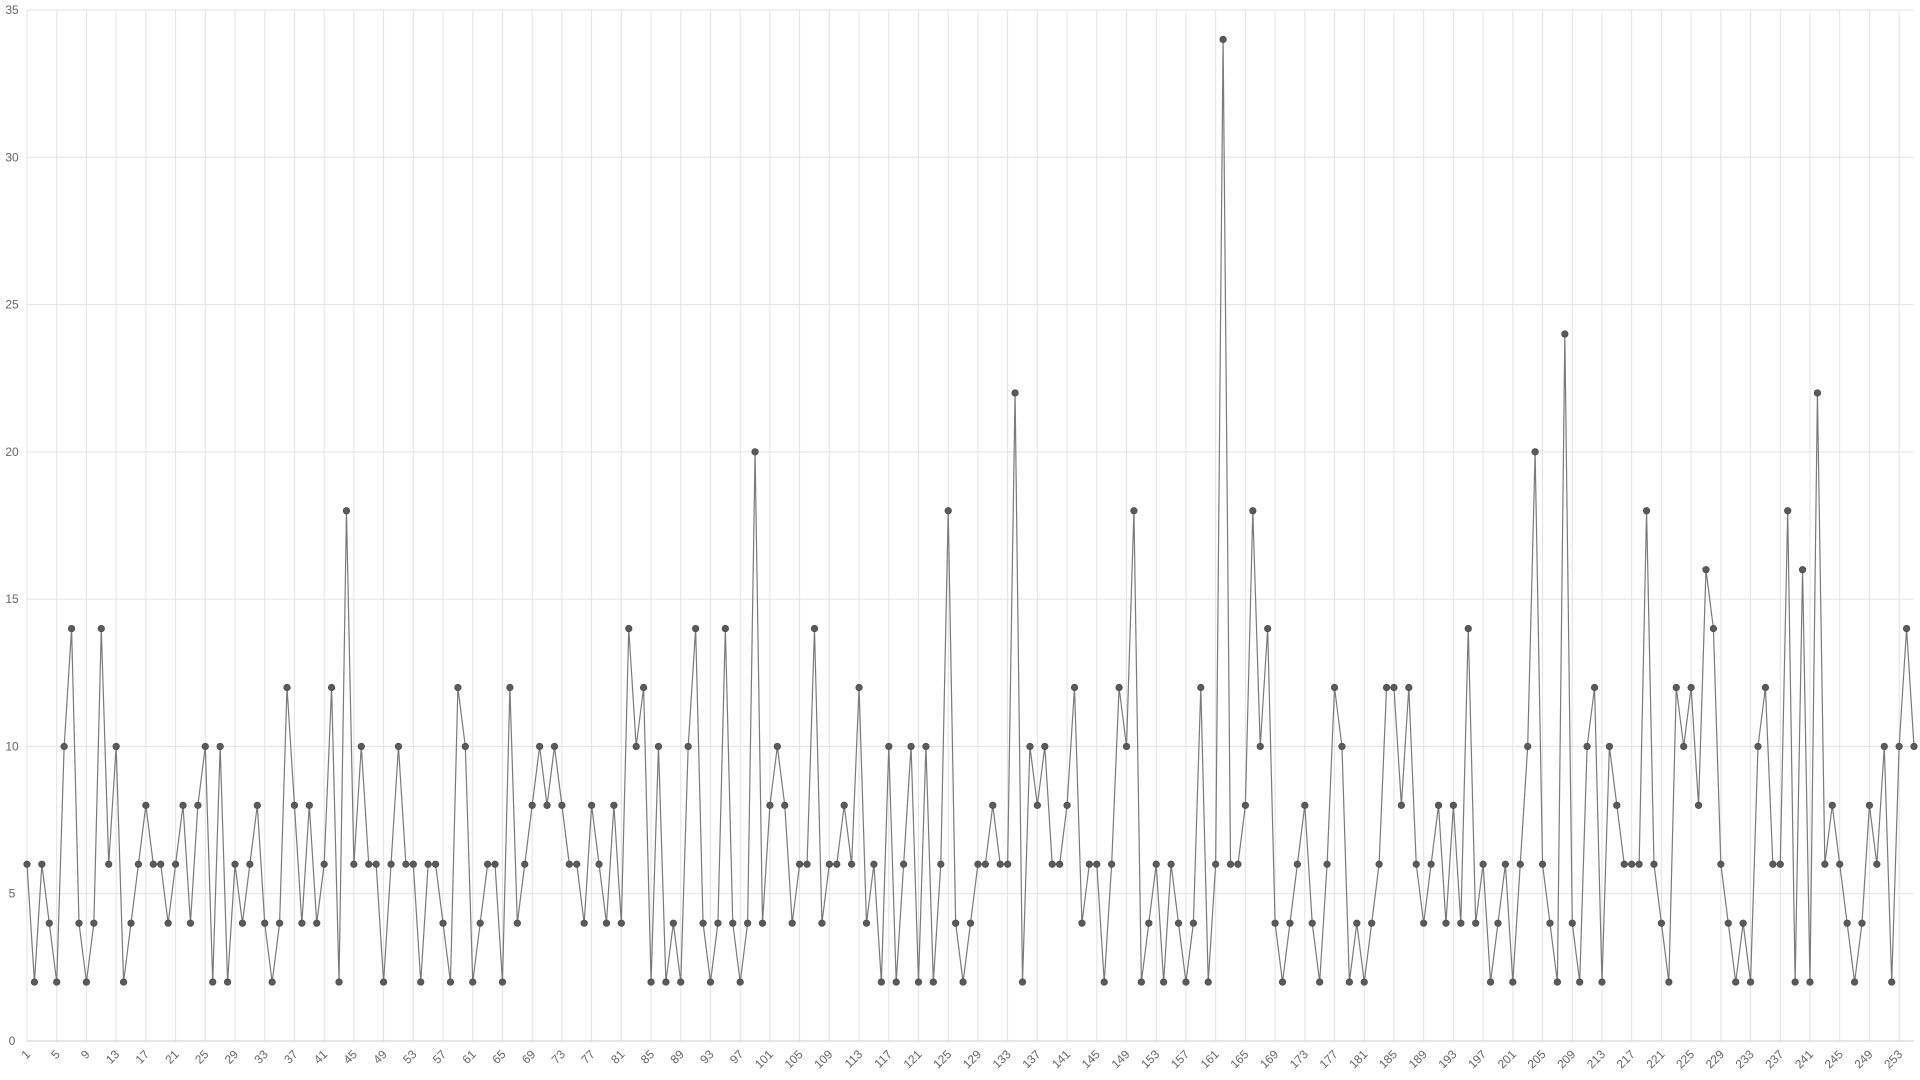 This screenshot has height=1080, width=1920. What do you see at coordinates (85, 1054) in the screenshot?
I see `x-tick-label: 9` at bounding box center [85, 1054].